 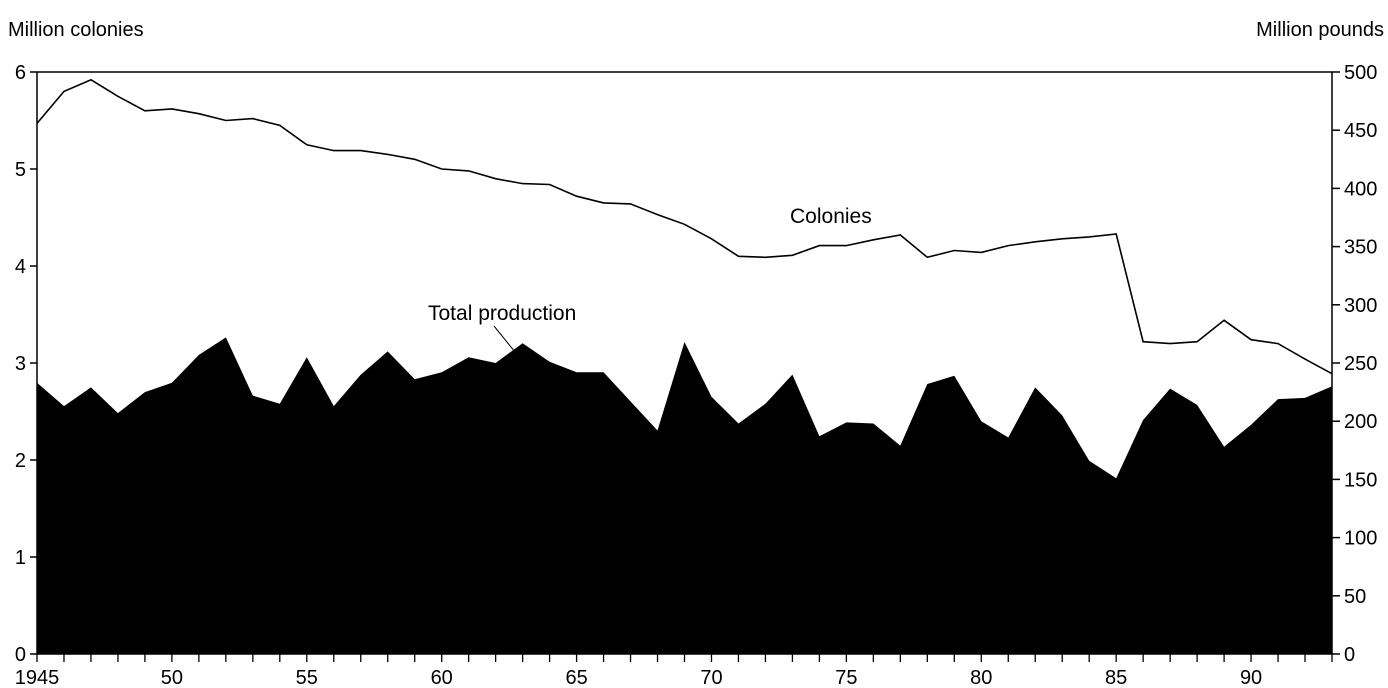 What do you see at coordinates (1360, 364) in the screenshot?
I see `right-tick-label: 250` at bounding box center [1360, 364].